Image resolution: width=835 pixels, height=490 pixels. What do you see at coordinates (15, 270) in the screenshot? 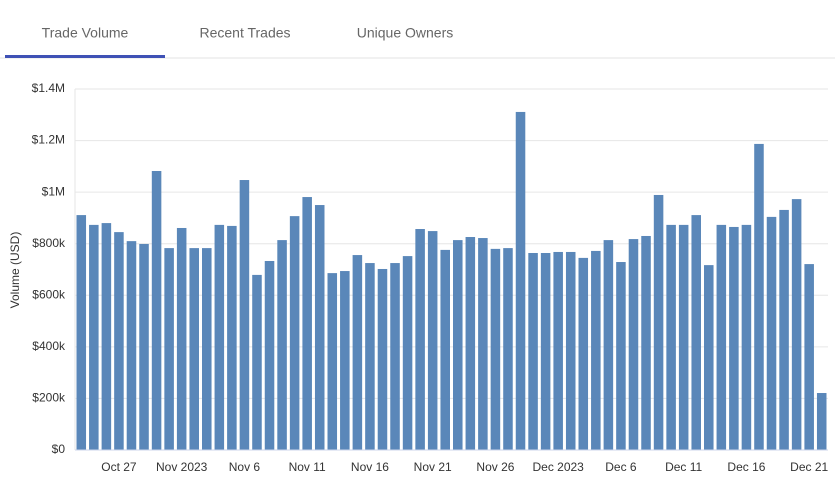
I see `y-axis-label: Volume (USD)` at bounding box center [15, 270].